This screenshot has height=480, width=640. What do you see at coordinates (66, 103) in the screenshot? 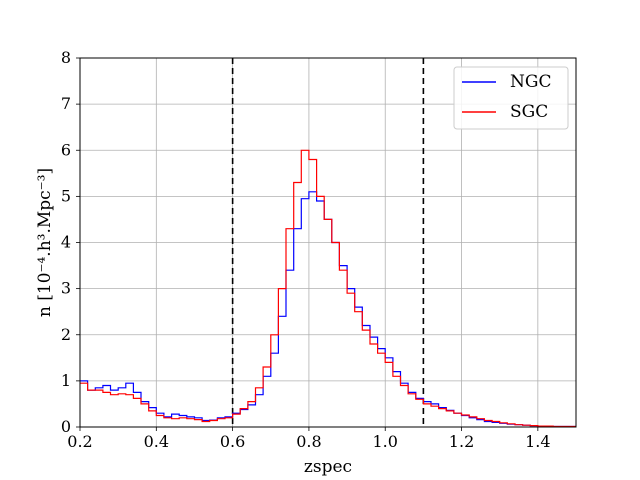
I see `y-tick-label: 7` at bounding box center [66, 103].